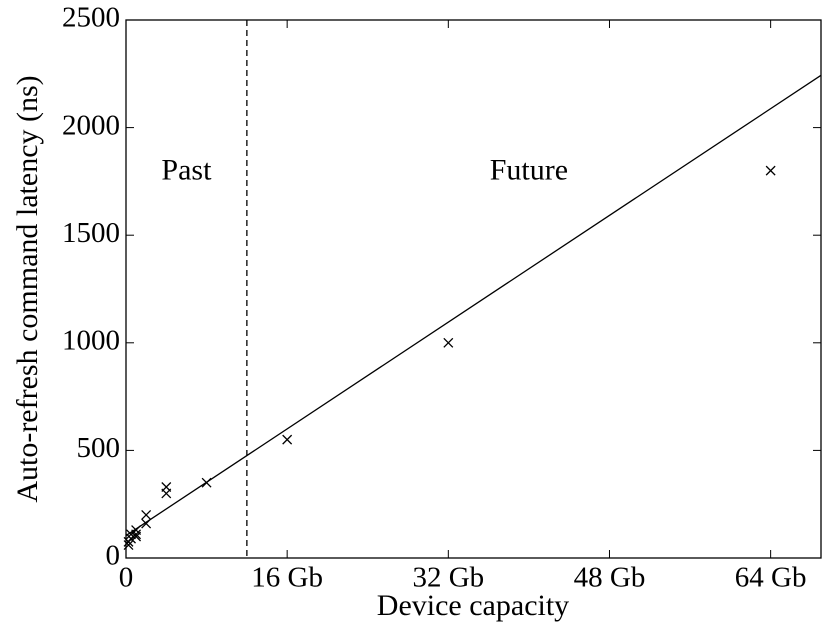  Describe the element at coordinates (99, 448) in the screenshot. I see `y-tick-label: 500` at that location.